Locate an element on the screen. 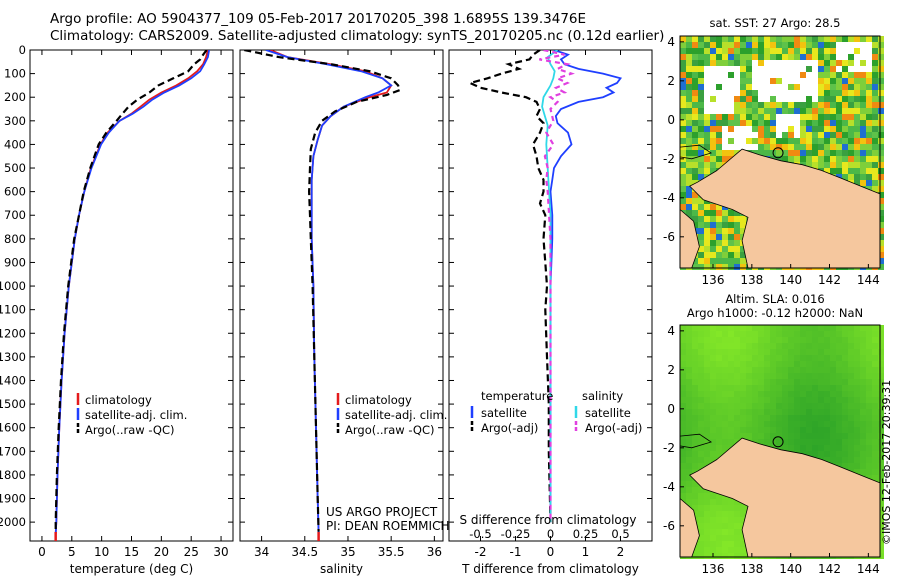  temperature-series-argo is located at coordinates (131, 291).